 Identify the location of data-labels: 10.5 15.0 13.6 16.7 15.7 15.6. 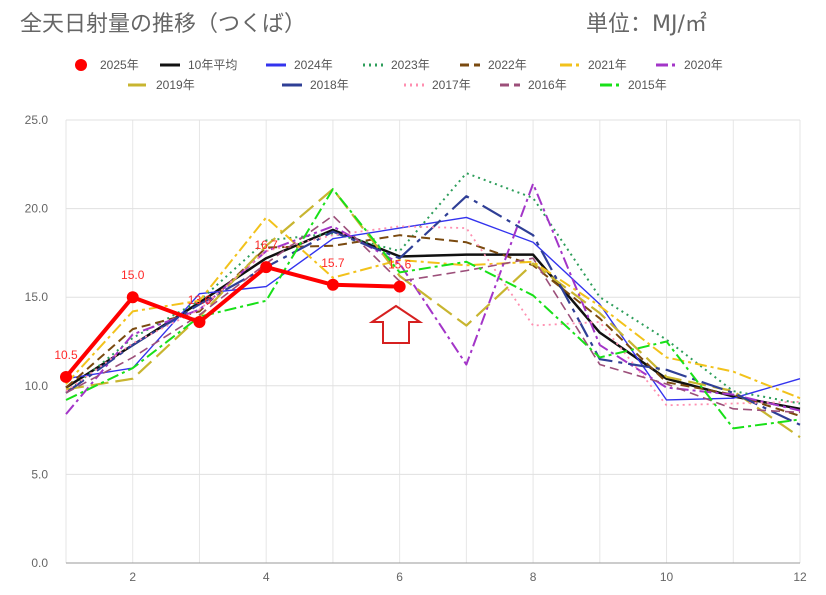
(232, 300).